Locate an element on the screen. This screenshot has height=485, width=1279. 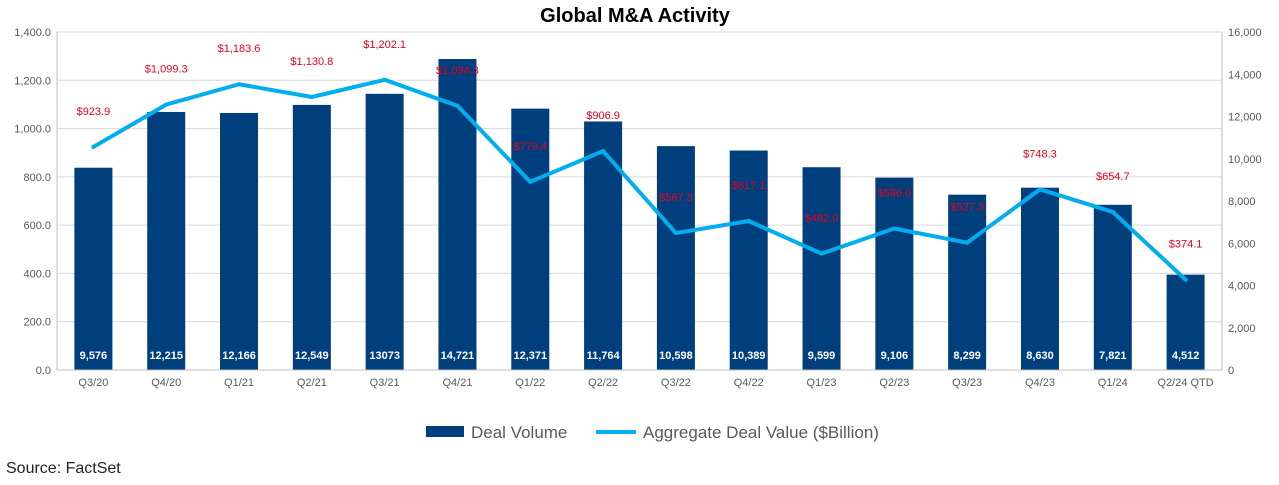
y-right-tick-label: 12,000 is located at coordinates (1245, 118).